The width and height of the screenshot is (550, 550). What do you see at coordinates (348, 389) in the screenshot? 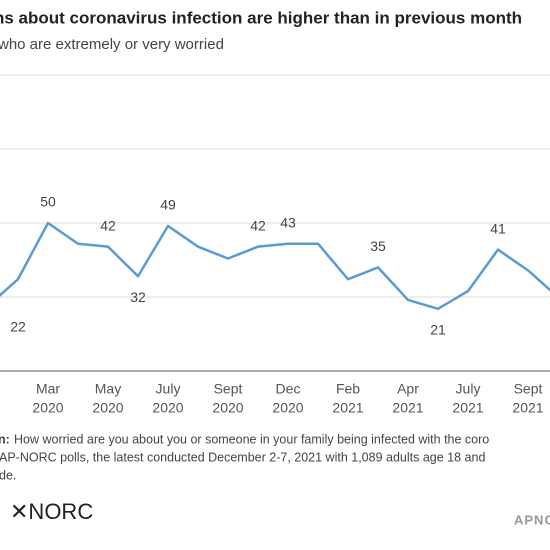
I see `x-tick-label: Feb` at bounding box center [348, 389].